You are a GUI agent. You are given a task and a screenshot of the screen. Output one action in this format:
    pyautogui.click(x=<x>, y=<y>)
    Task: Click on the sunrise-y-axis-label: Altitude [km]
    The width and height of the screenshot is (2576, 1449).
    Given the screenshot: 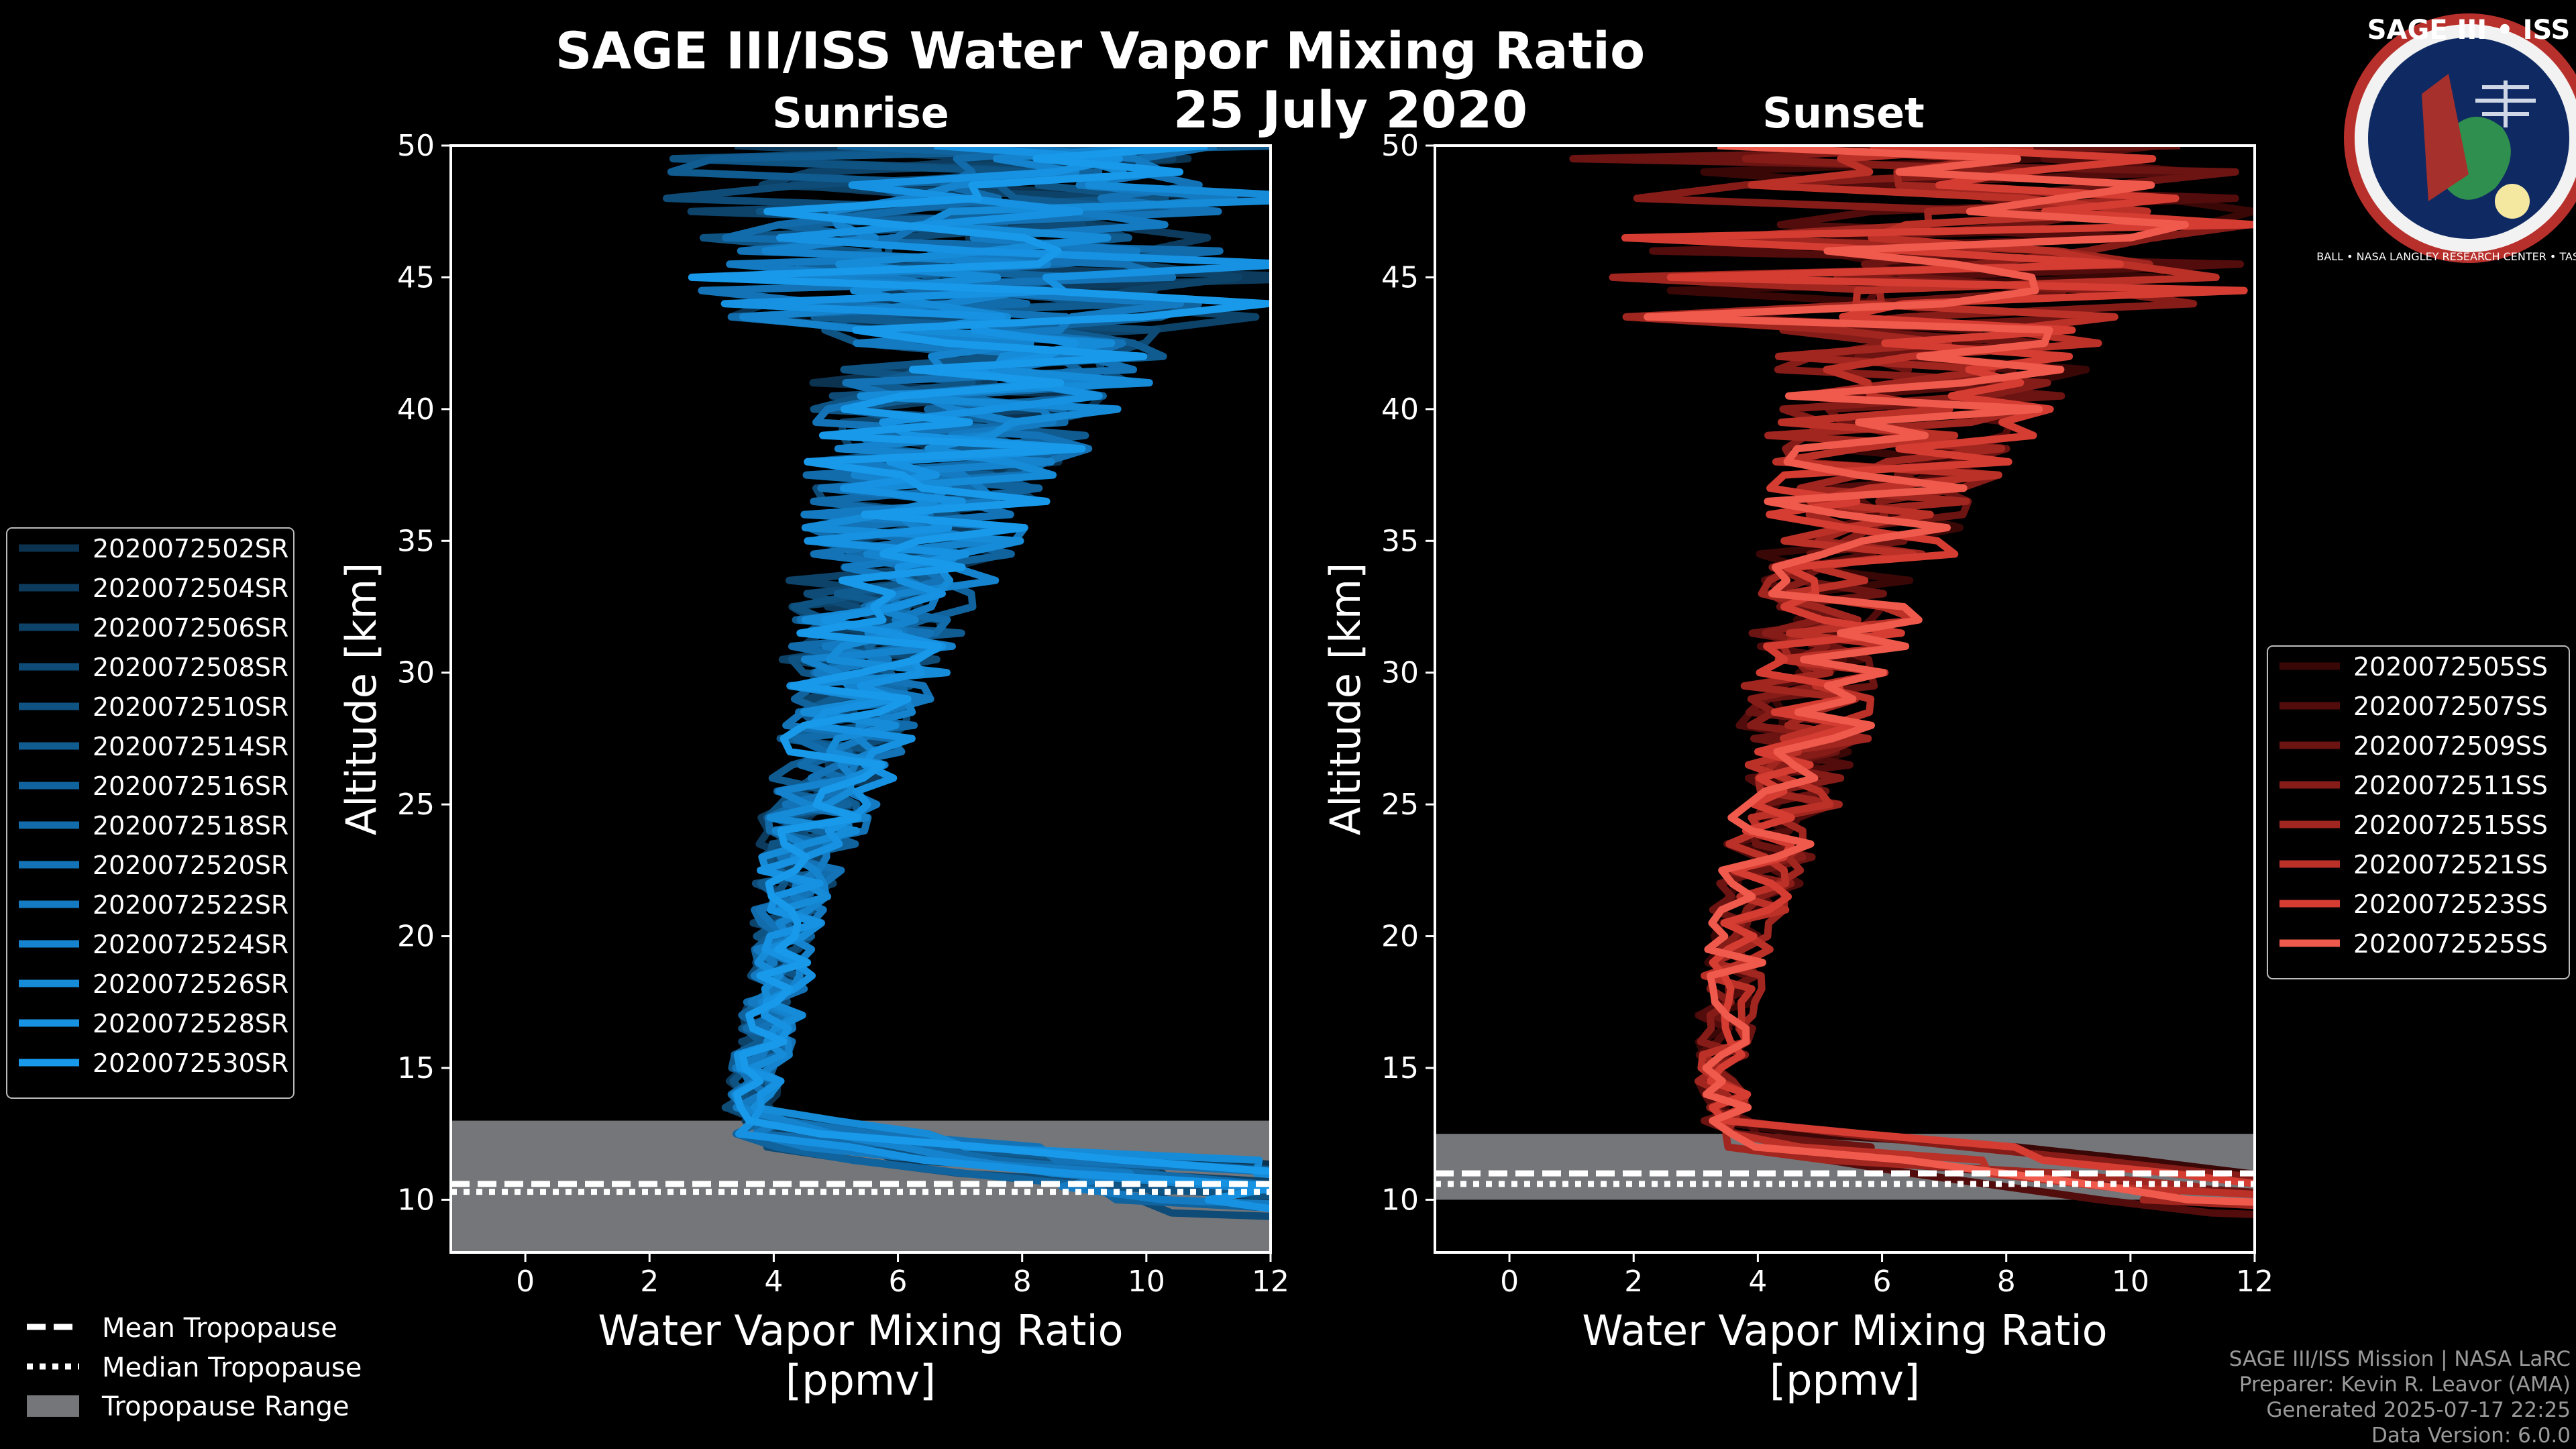 What is the action you would take?
    pyautogui.click(x=361, y=699)
    